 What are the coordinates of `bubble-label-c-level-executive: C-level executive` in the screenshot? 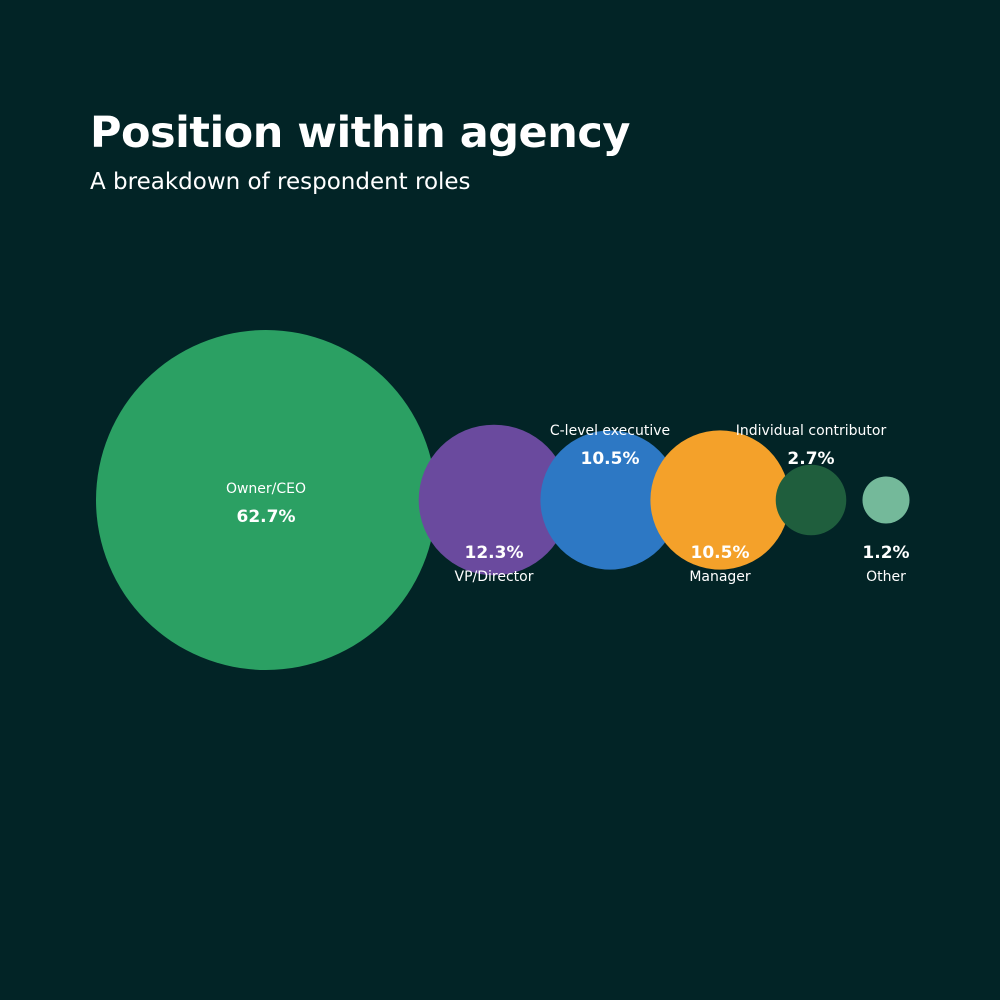 It's located at (610, 431).